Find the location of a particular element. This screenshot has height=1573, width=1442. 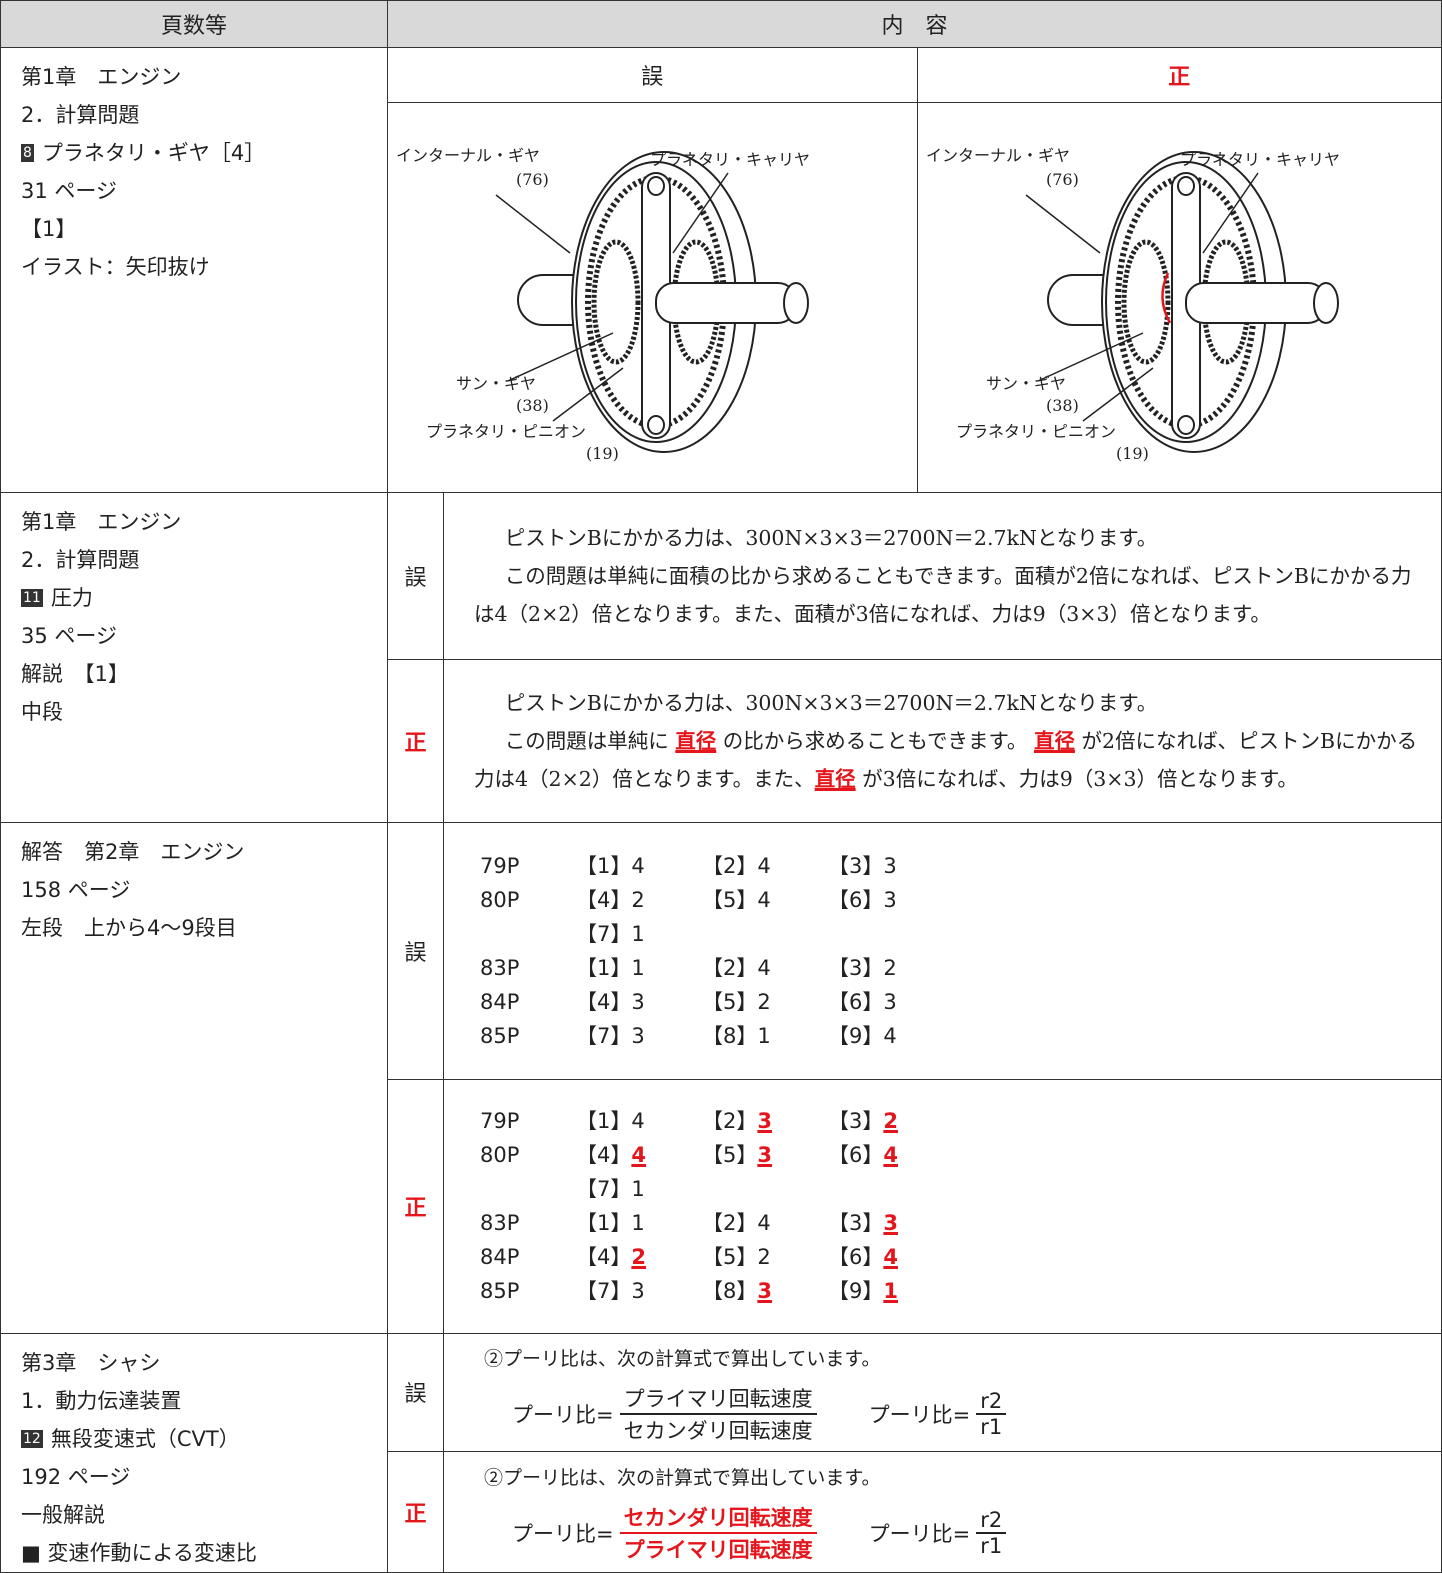

corrected-answer: 4 is located at coordinates (638, 1155).